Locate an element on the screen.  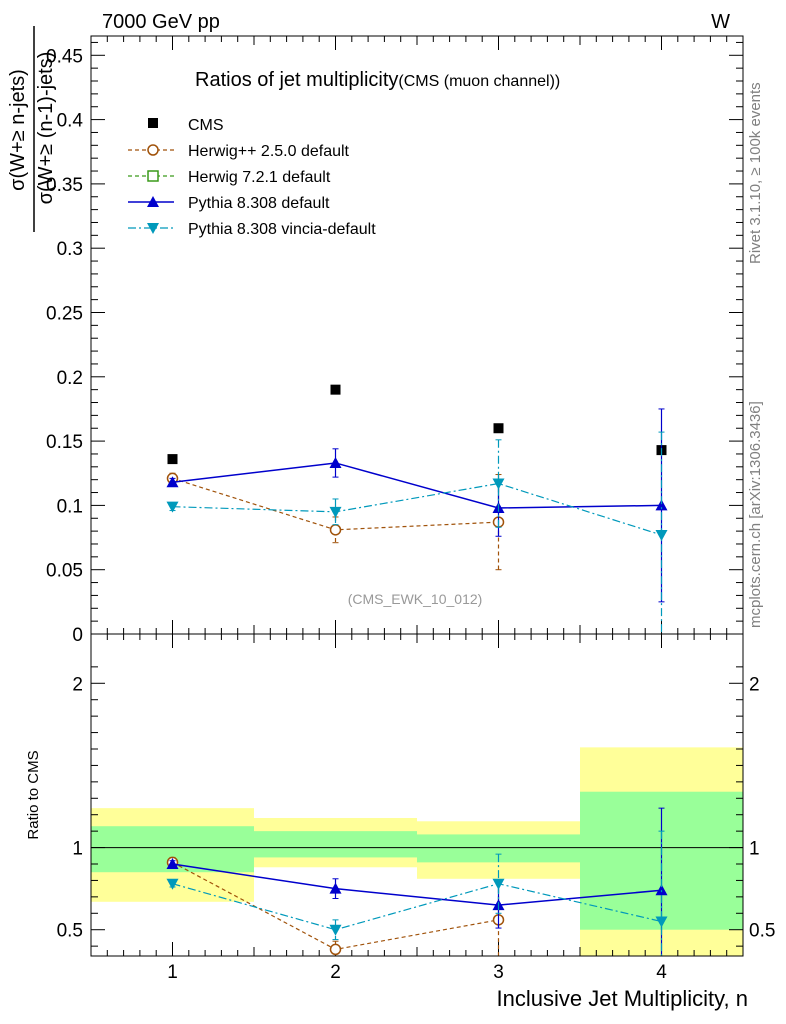
ratio-ytick-label-right: 1 is located at coordinates (754, 849).